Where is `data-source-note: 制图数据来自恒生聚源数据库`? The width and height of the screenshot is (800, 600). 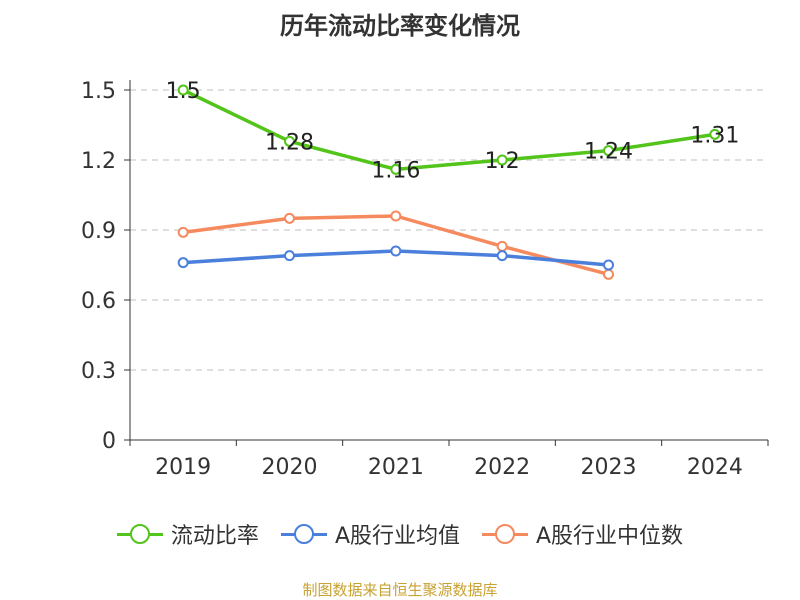 data-source-note: 制图数据来自恒生聚源数据库 is located at coordinates (400, 590).